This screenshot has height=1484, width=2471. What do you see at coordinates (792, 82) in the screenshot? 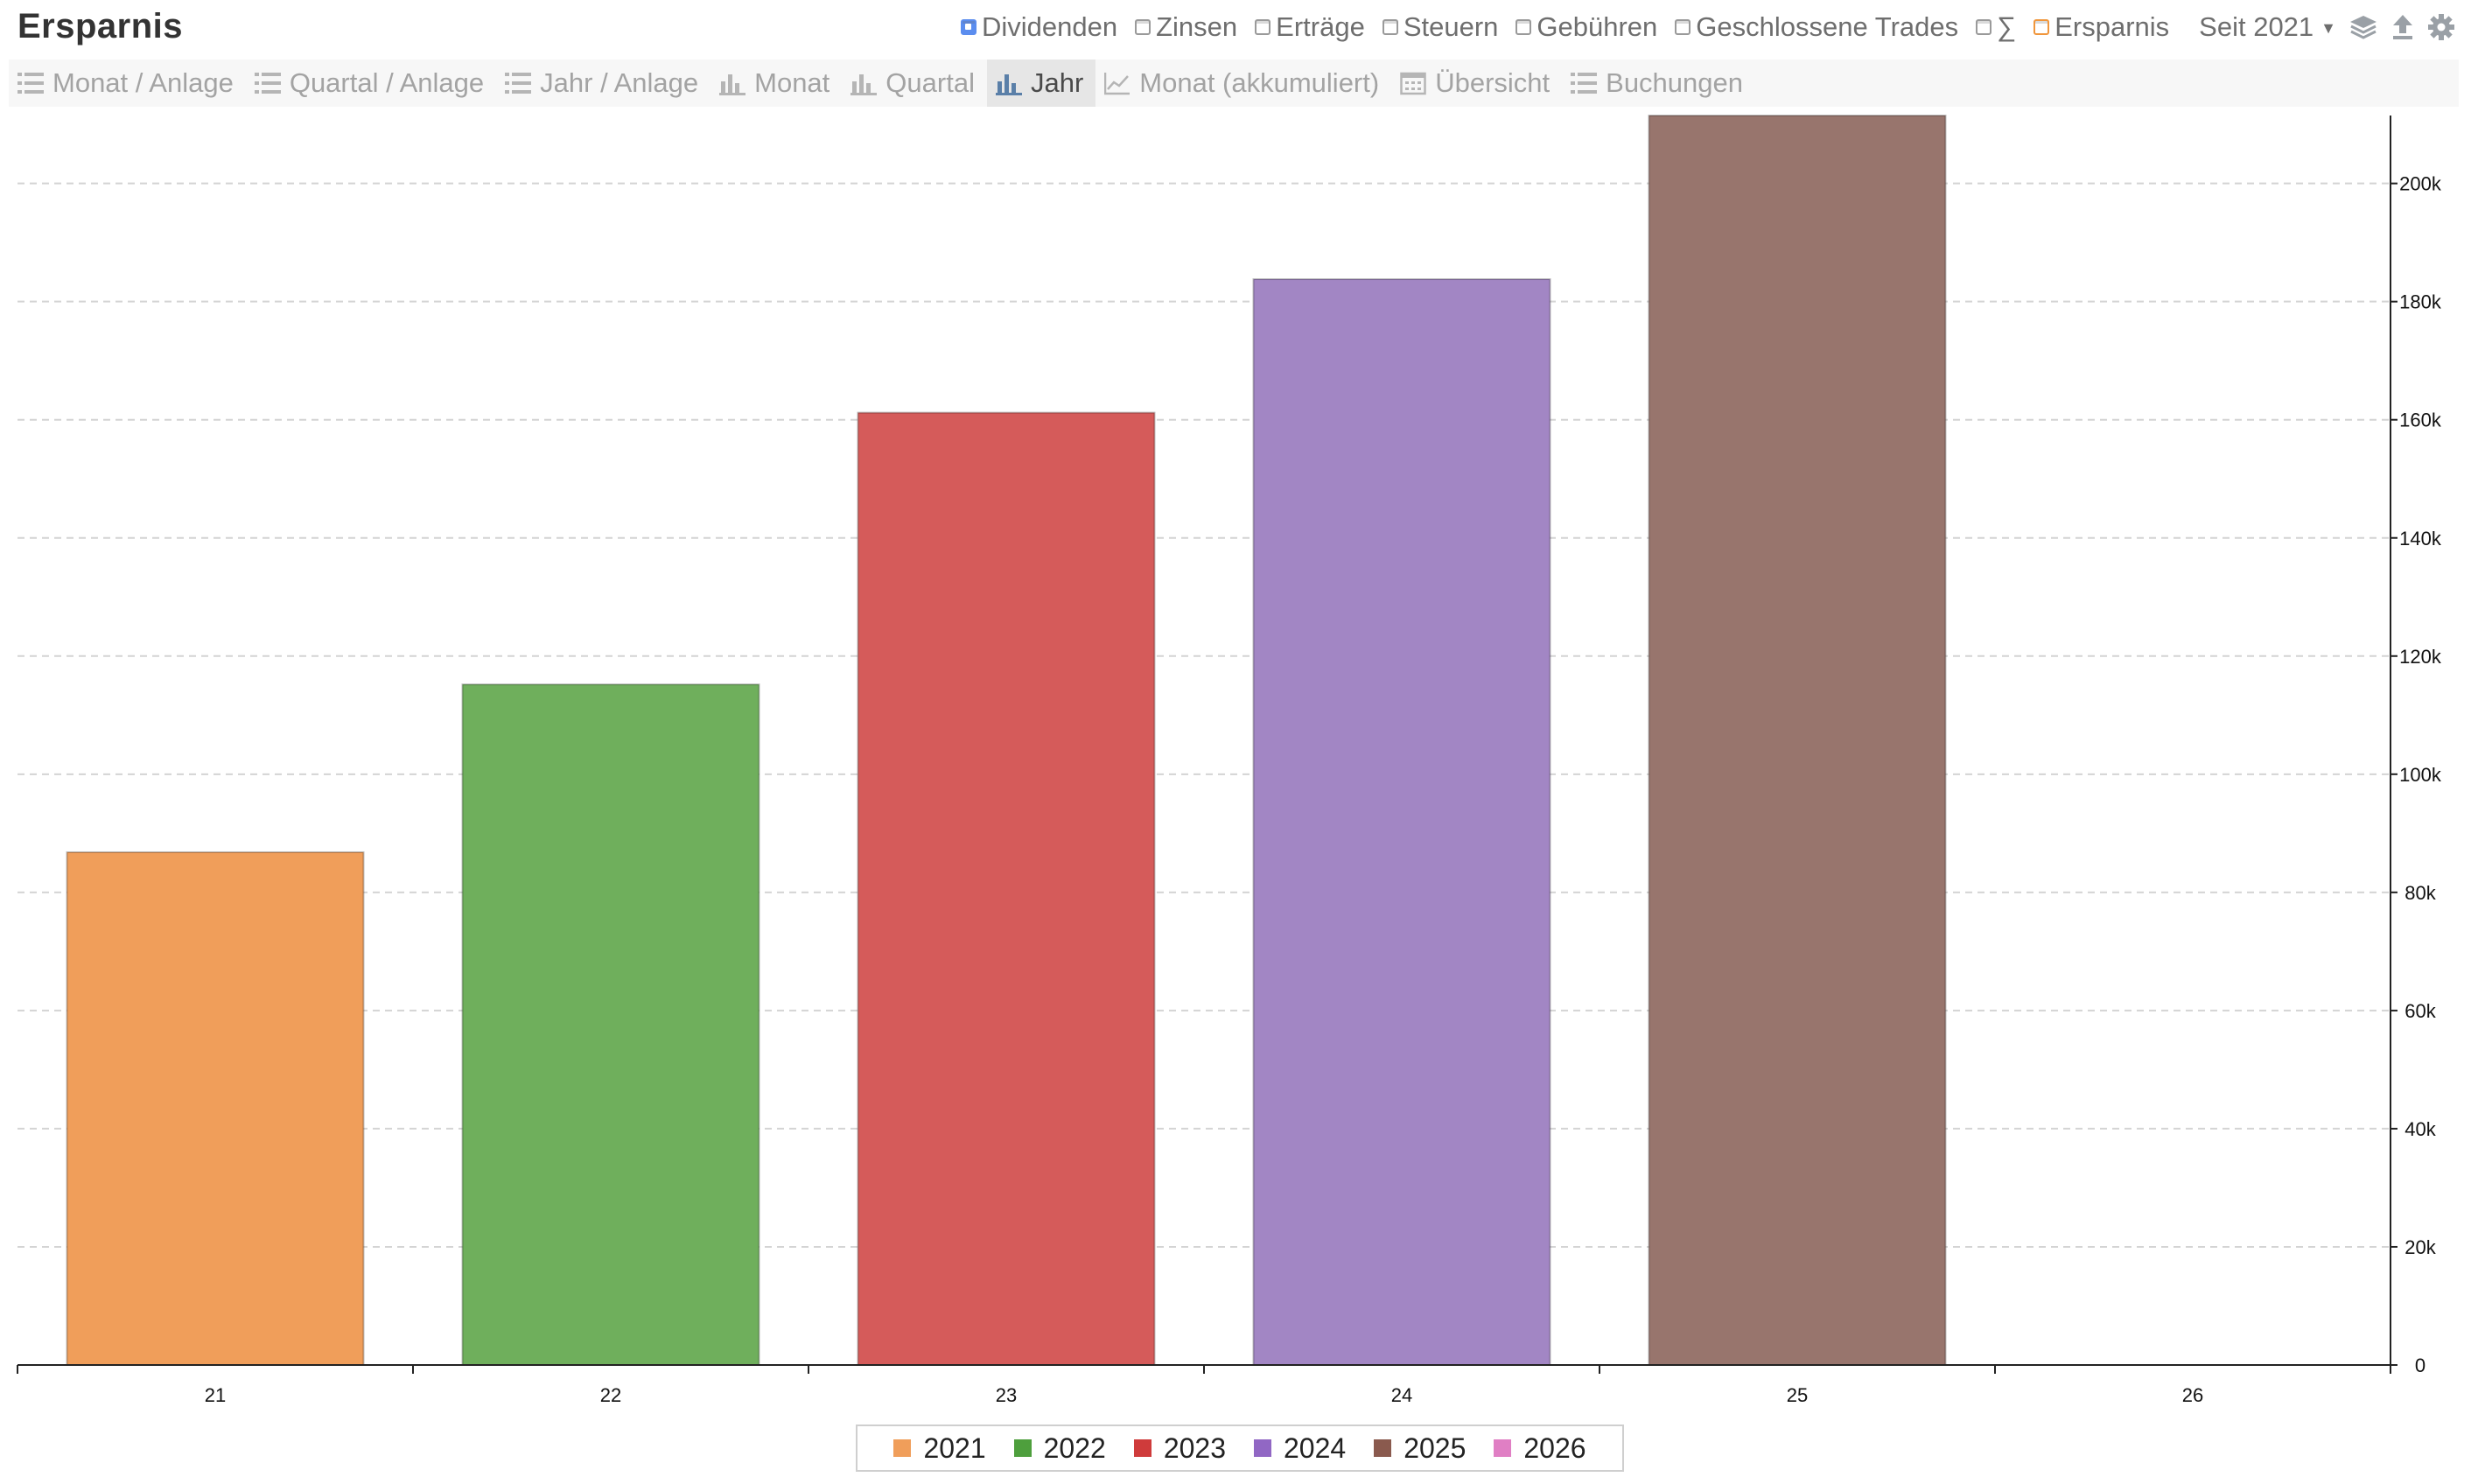
I see `tab-label: Monat` at bounding box center [792, 82].